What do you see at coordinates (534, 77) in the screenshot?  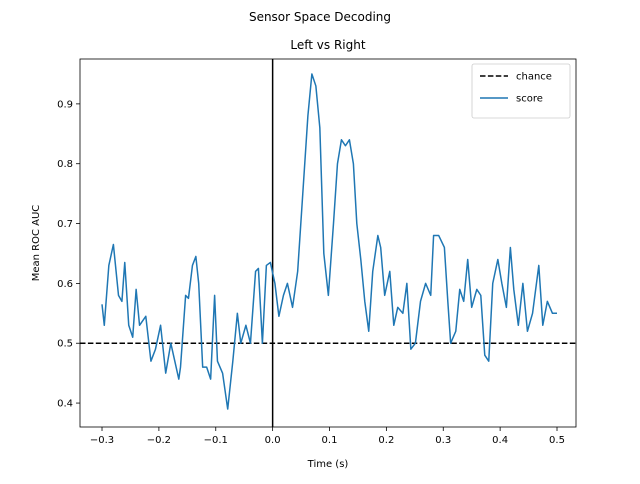 I see `legend-label: chance` at bounding box center [534, 77].